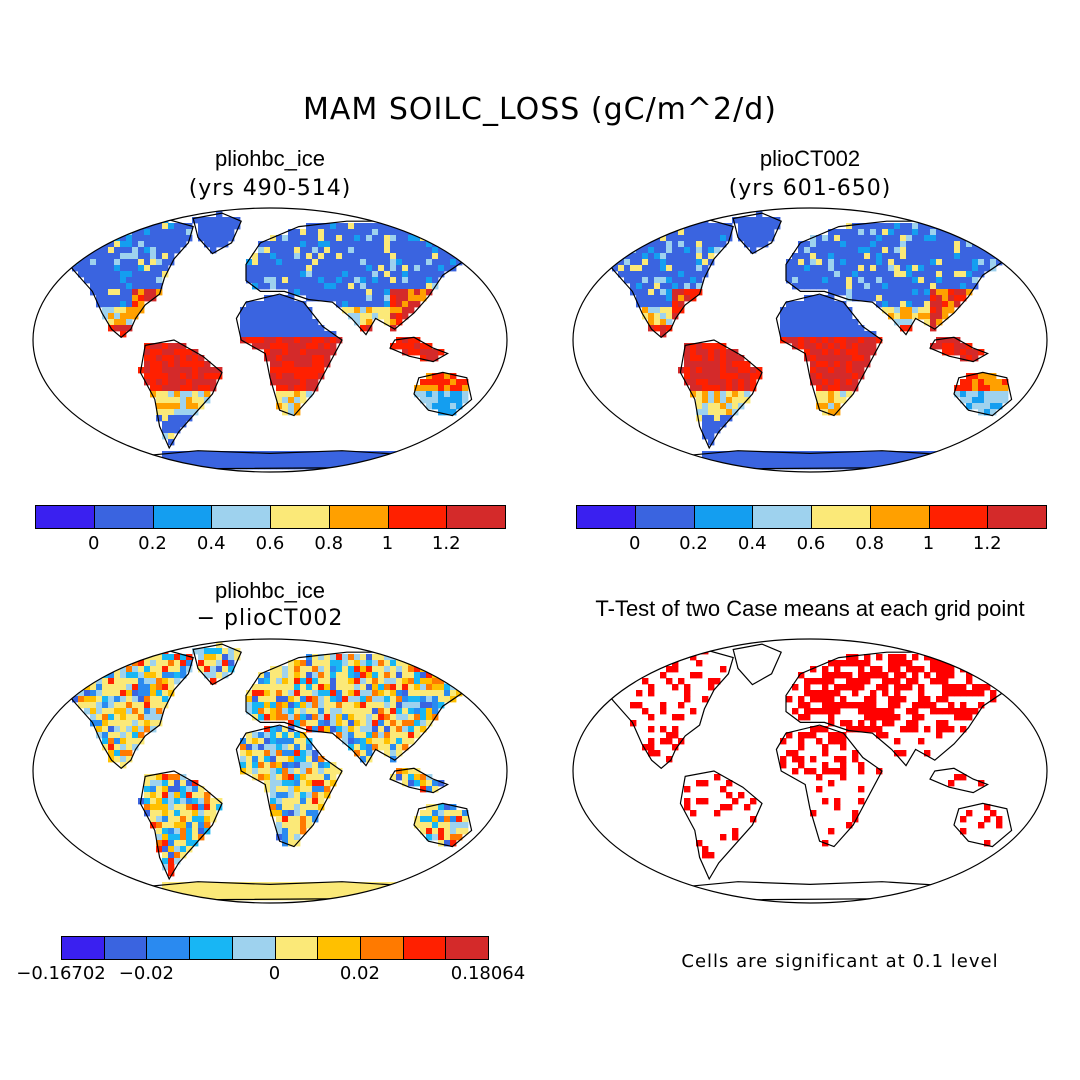 This screenshot has width=1080, height=1080. What do you see at coordinates (840, 961) in the screenshot?
I see `significance-note: Cells are significant at 0.1 level` at bounding box center [840, 961].